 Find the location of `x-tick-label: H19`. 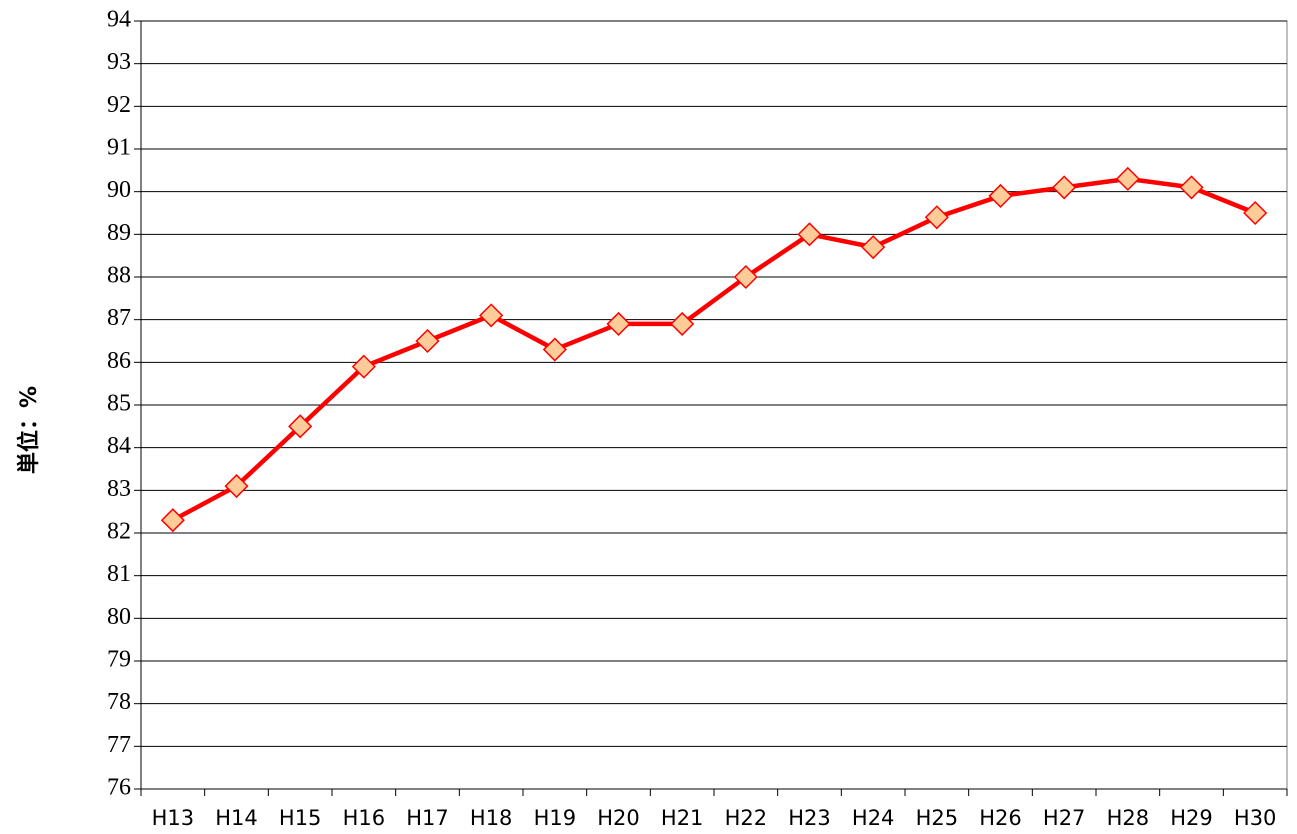

x-tick-label: H19 is located at coordinates (555, 818).